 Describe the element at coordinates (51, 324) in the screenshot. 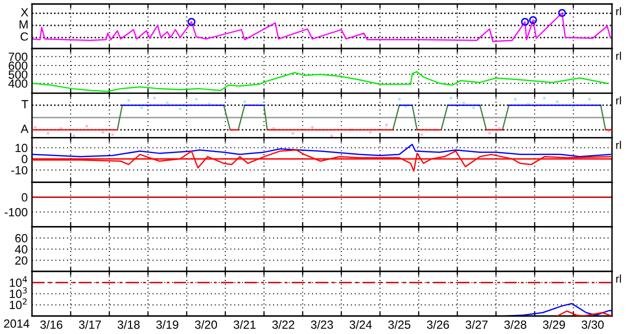

I see `x-tick-label: 3/16` at that location.